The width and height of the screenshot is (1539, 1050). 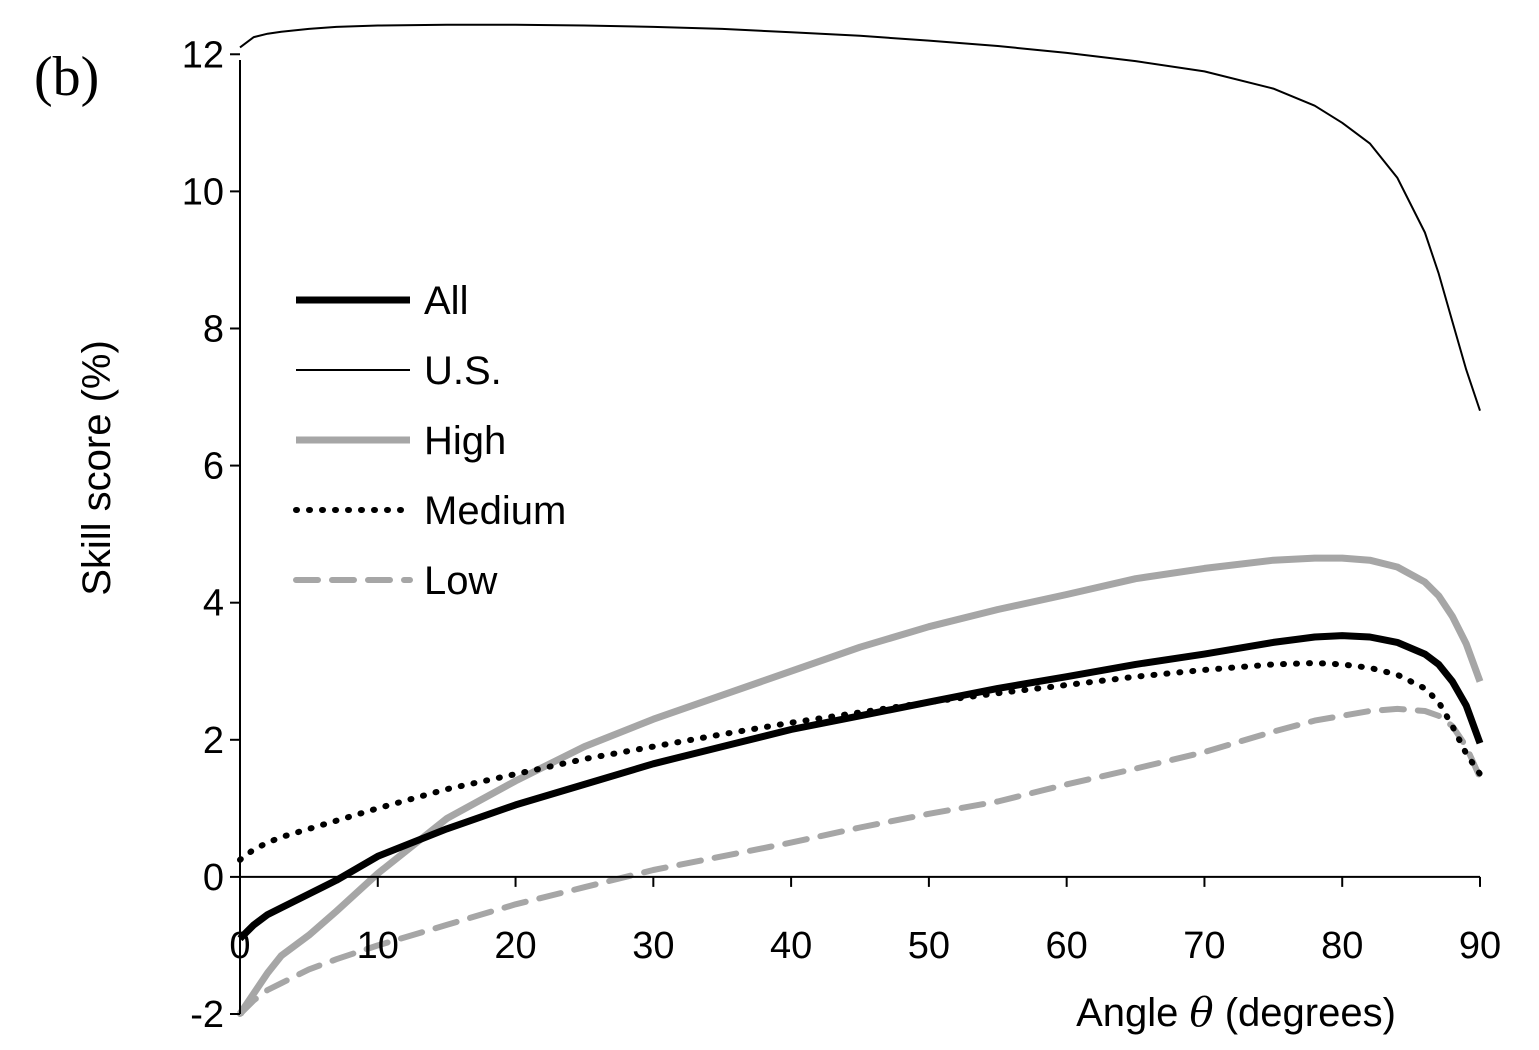 I want to click on y-tick-label: 10, so click(x=203, y=192).